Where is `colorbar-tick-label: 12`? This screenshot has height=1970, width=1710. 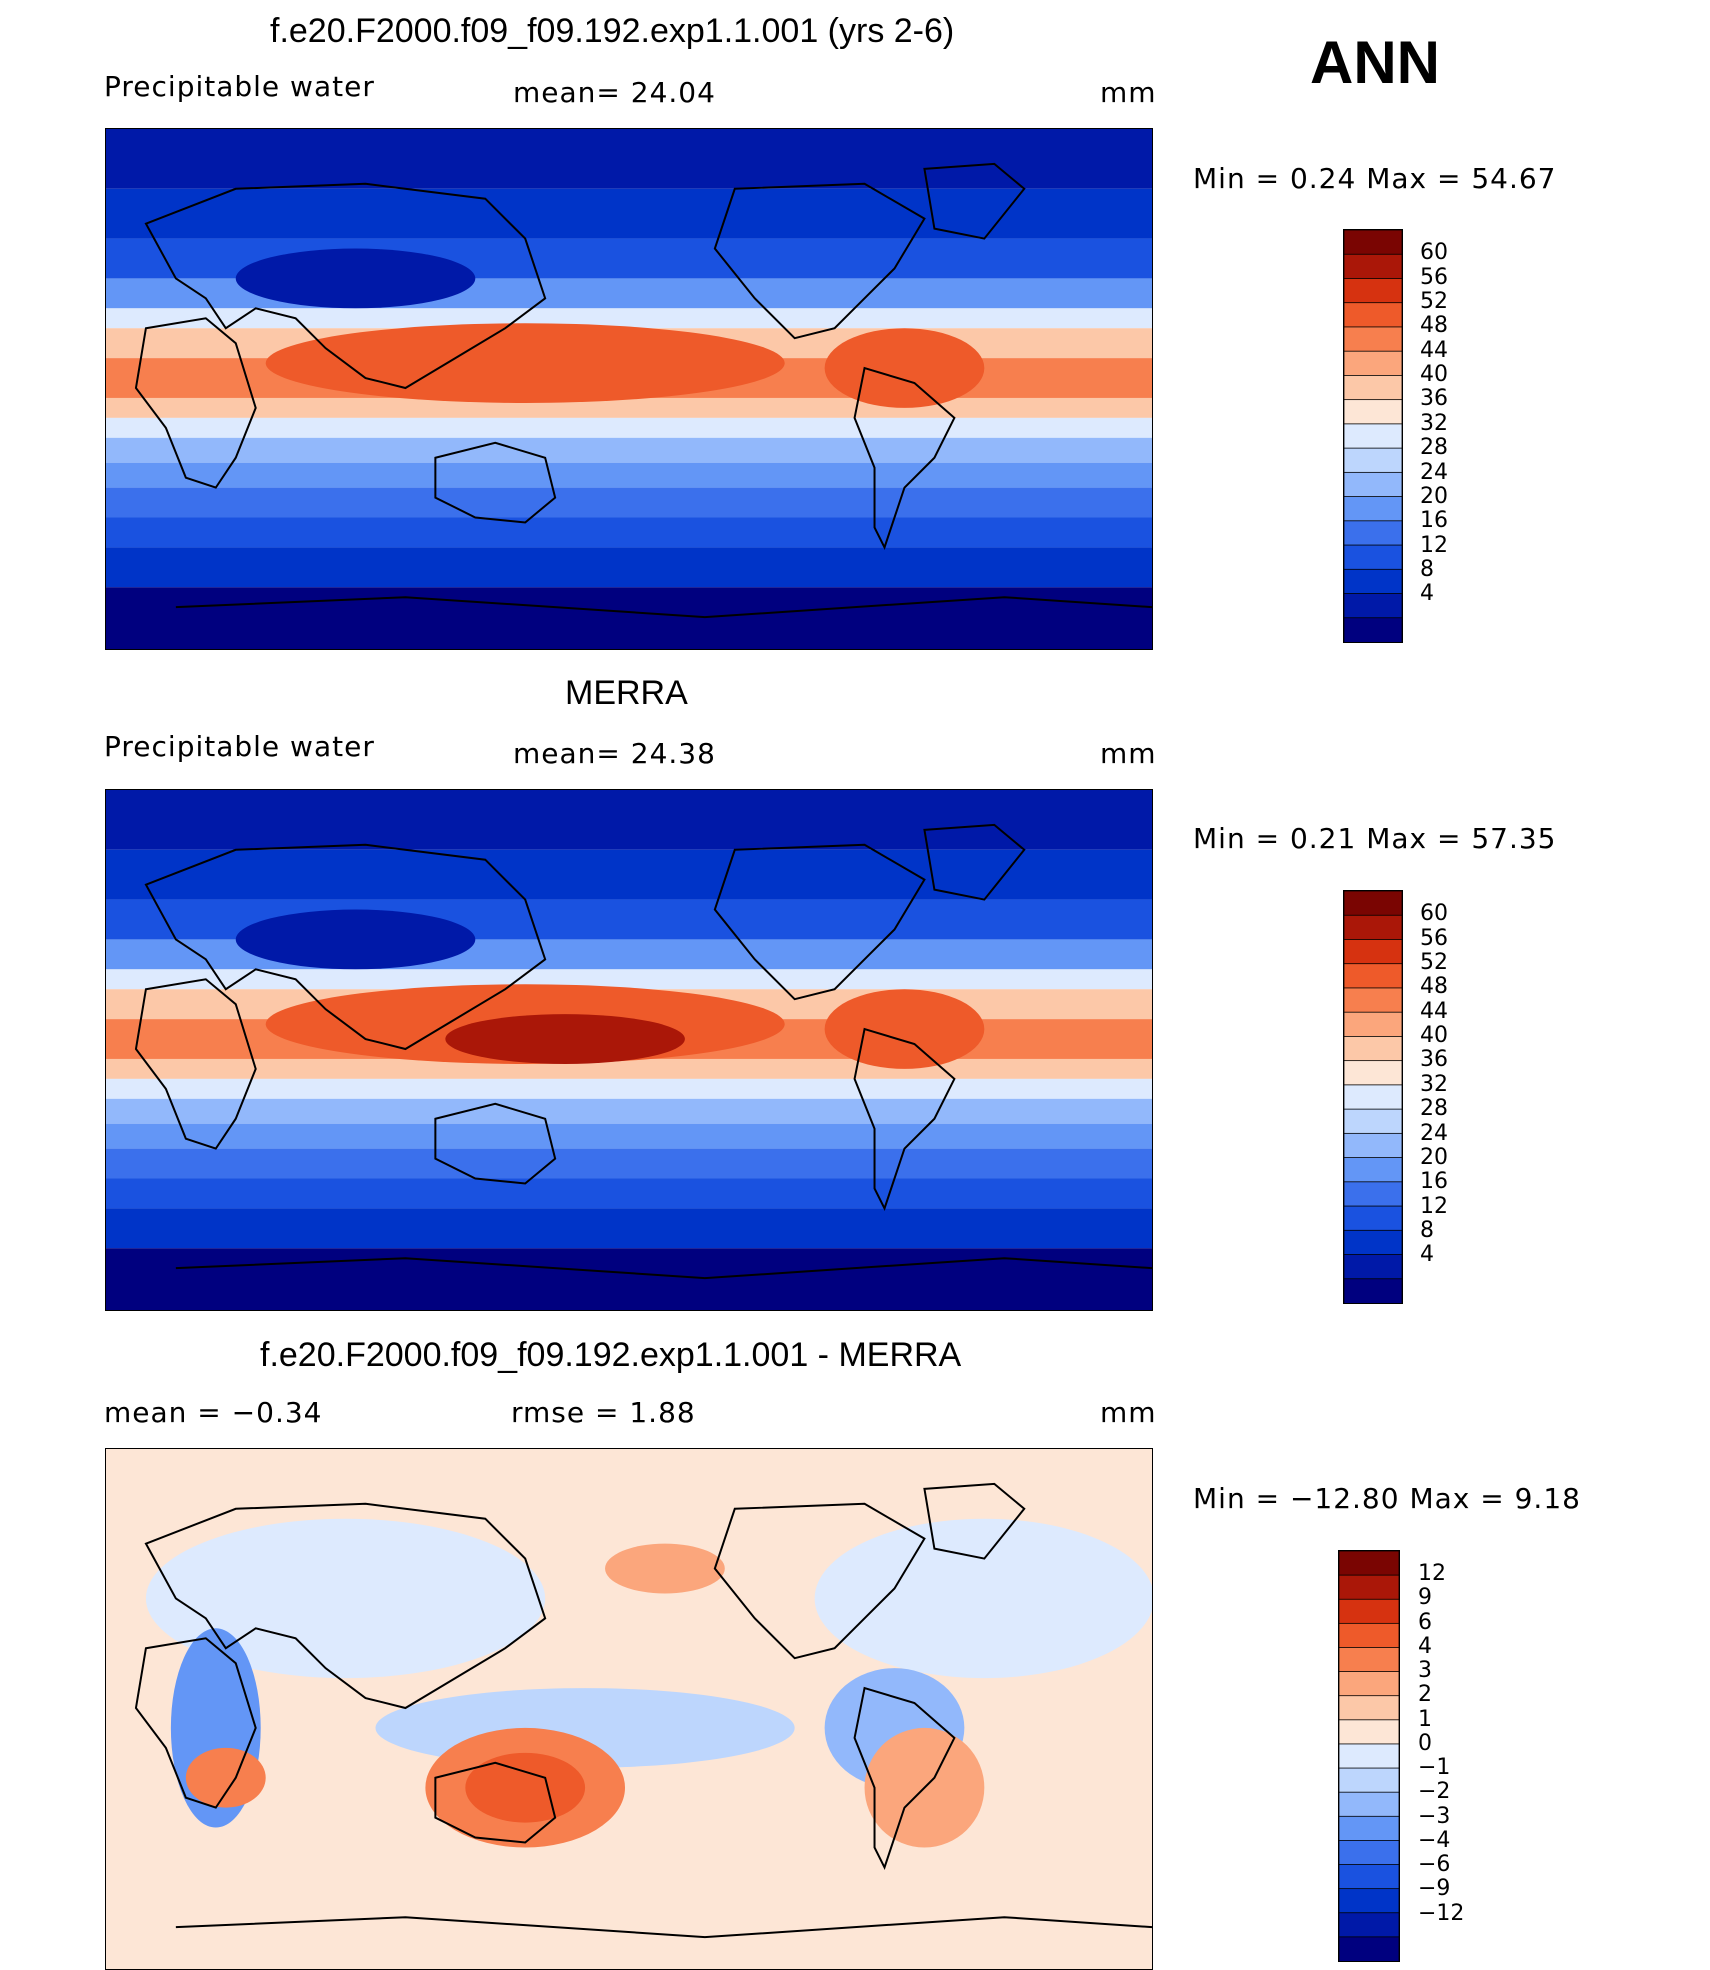 colorbar-tick-label: 12 is located at coordinates (1434, 545).